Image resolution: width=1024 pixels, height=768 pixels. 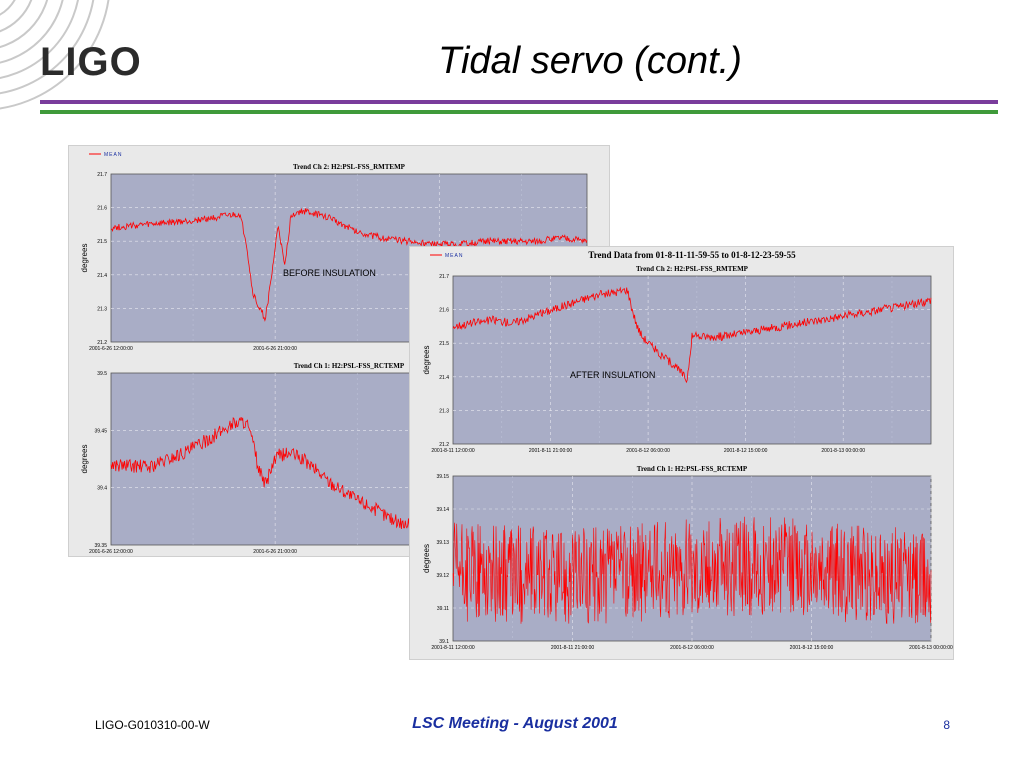 What do you see at coordinates (102, 374) in the screenshot?
I see `y-tick-label: 39.5` at bounding box center [102, 374].